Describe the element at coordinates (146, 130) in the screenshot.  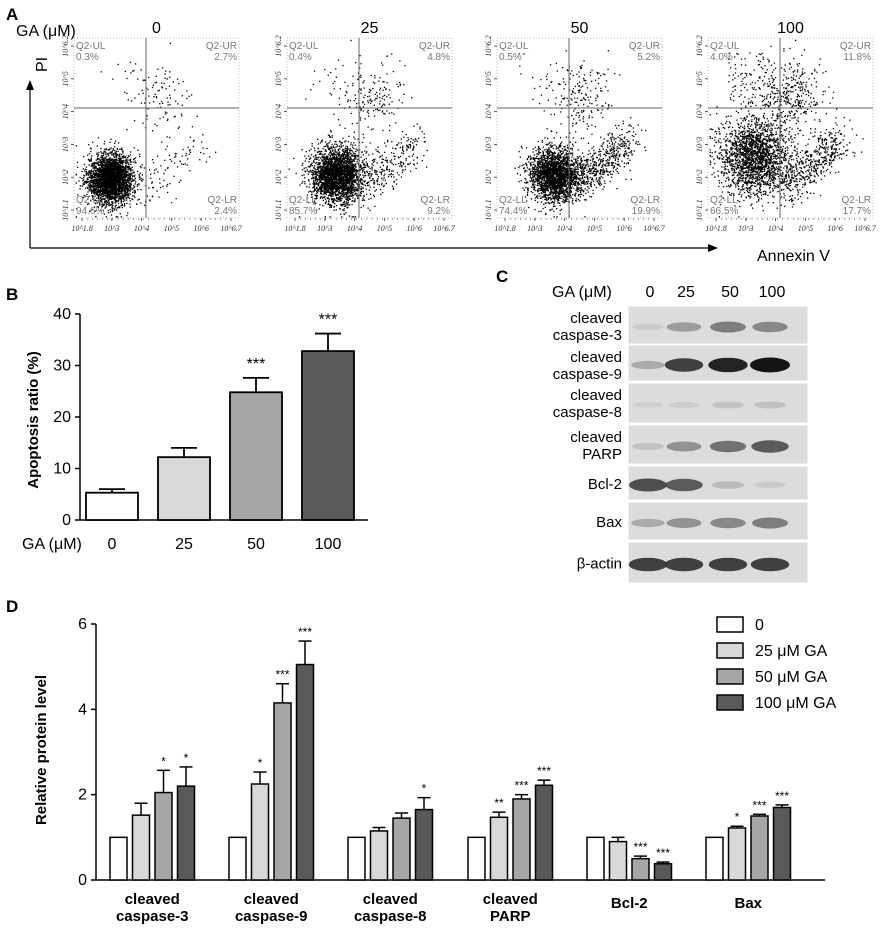
I see `flow-plot-events` at that location.